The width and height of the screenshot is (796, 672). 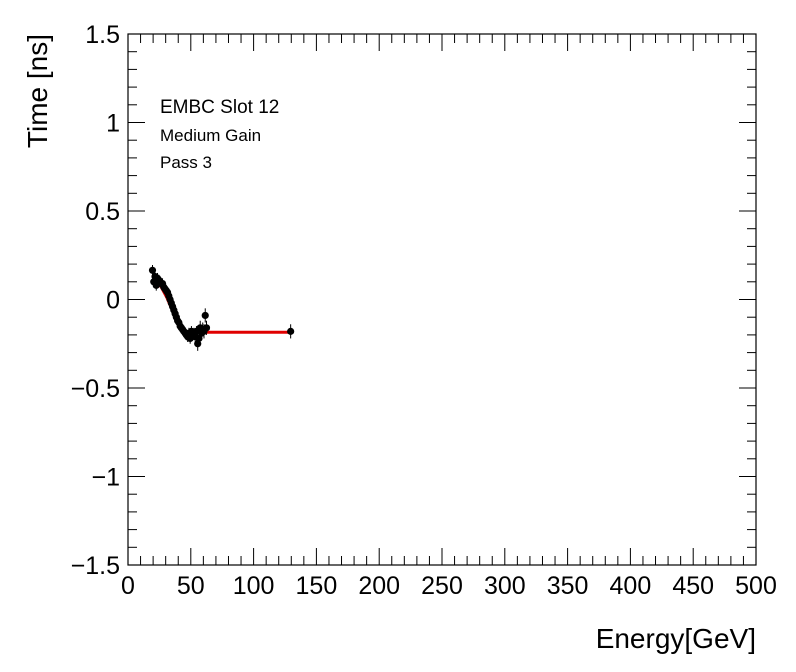 I want to click on x-tick-label: 250, so click(x=442, y=586).